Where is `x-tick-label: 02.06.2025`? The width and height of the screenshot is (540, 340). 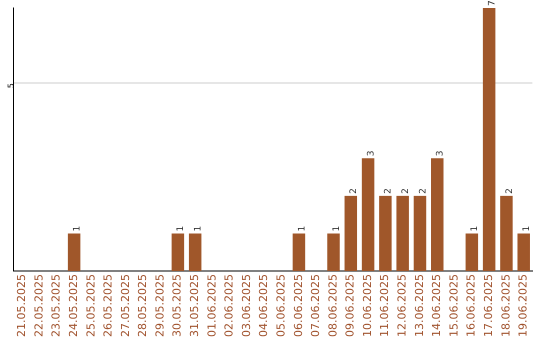 x-tick-label: 02.06.2025 is located at coordinates (229, 306).